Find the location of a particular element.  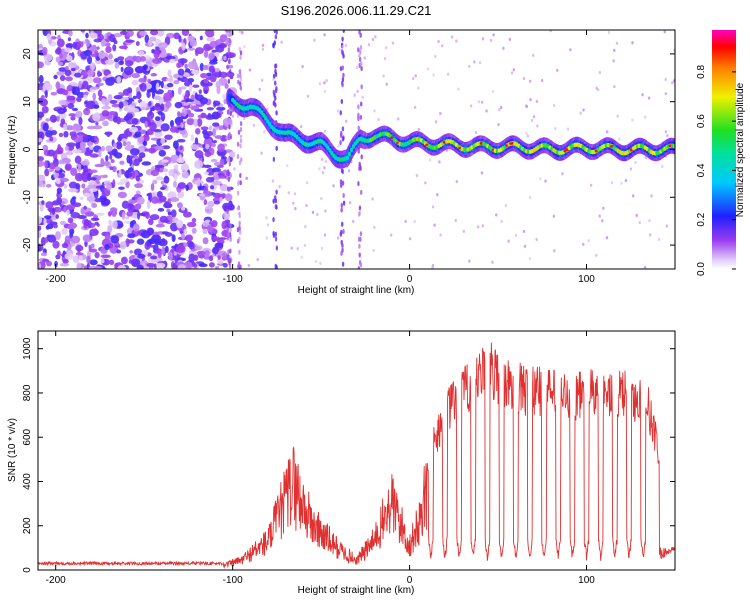

snr-x-label: Height of straight line (km) is located at coordinates (356, 590).